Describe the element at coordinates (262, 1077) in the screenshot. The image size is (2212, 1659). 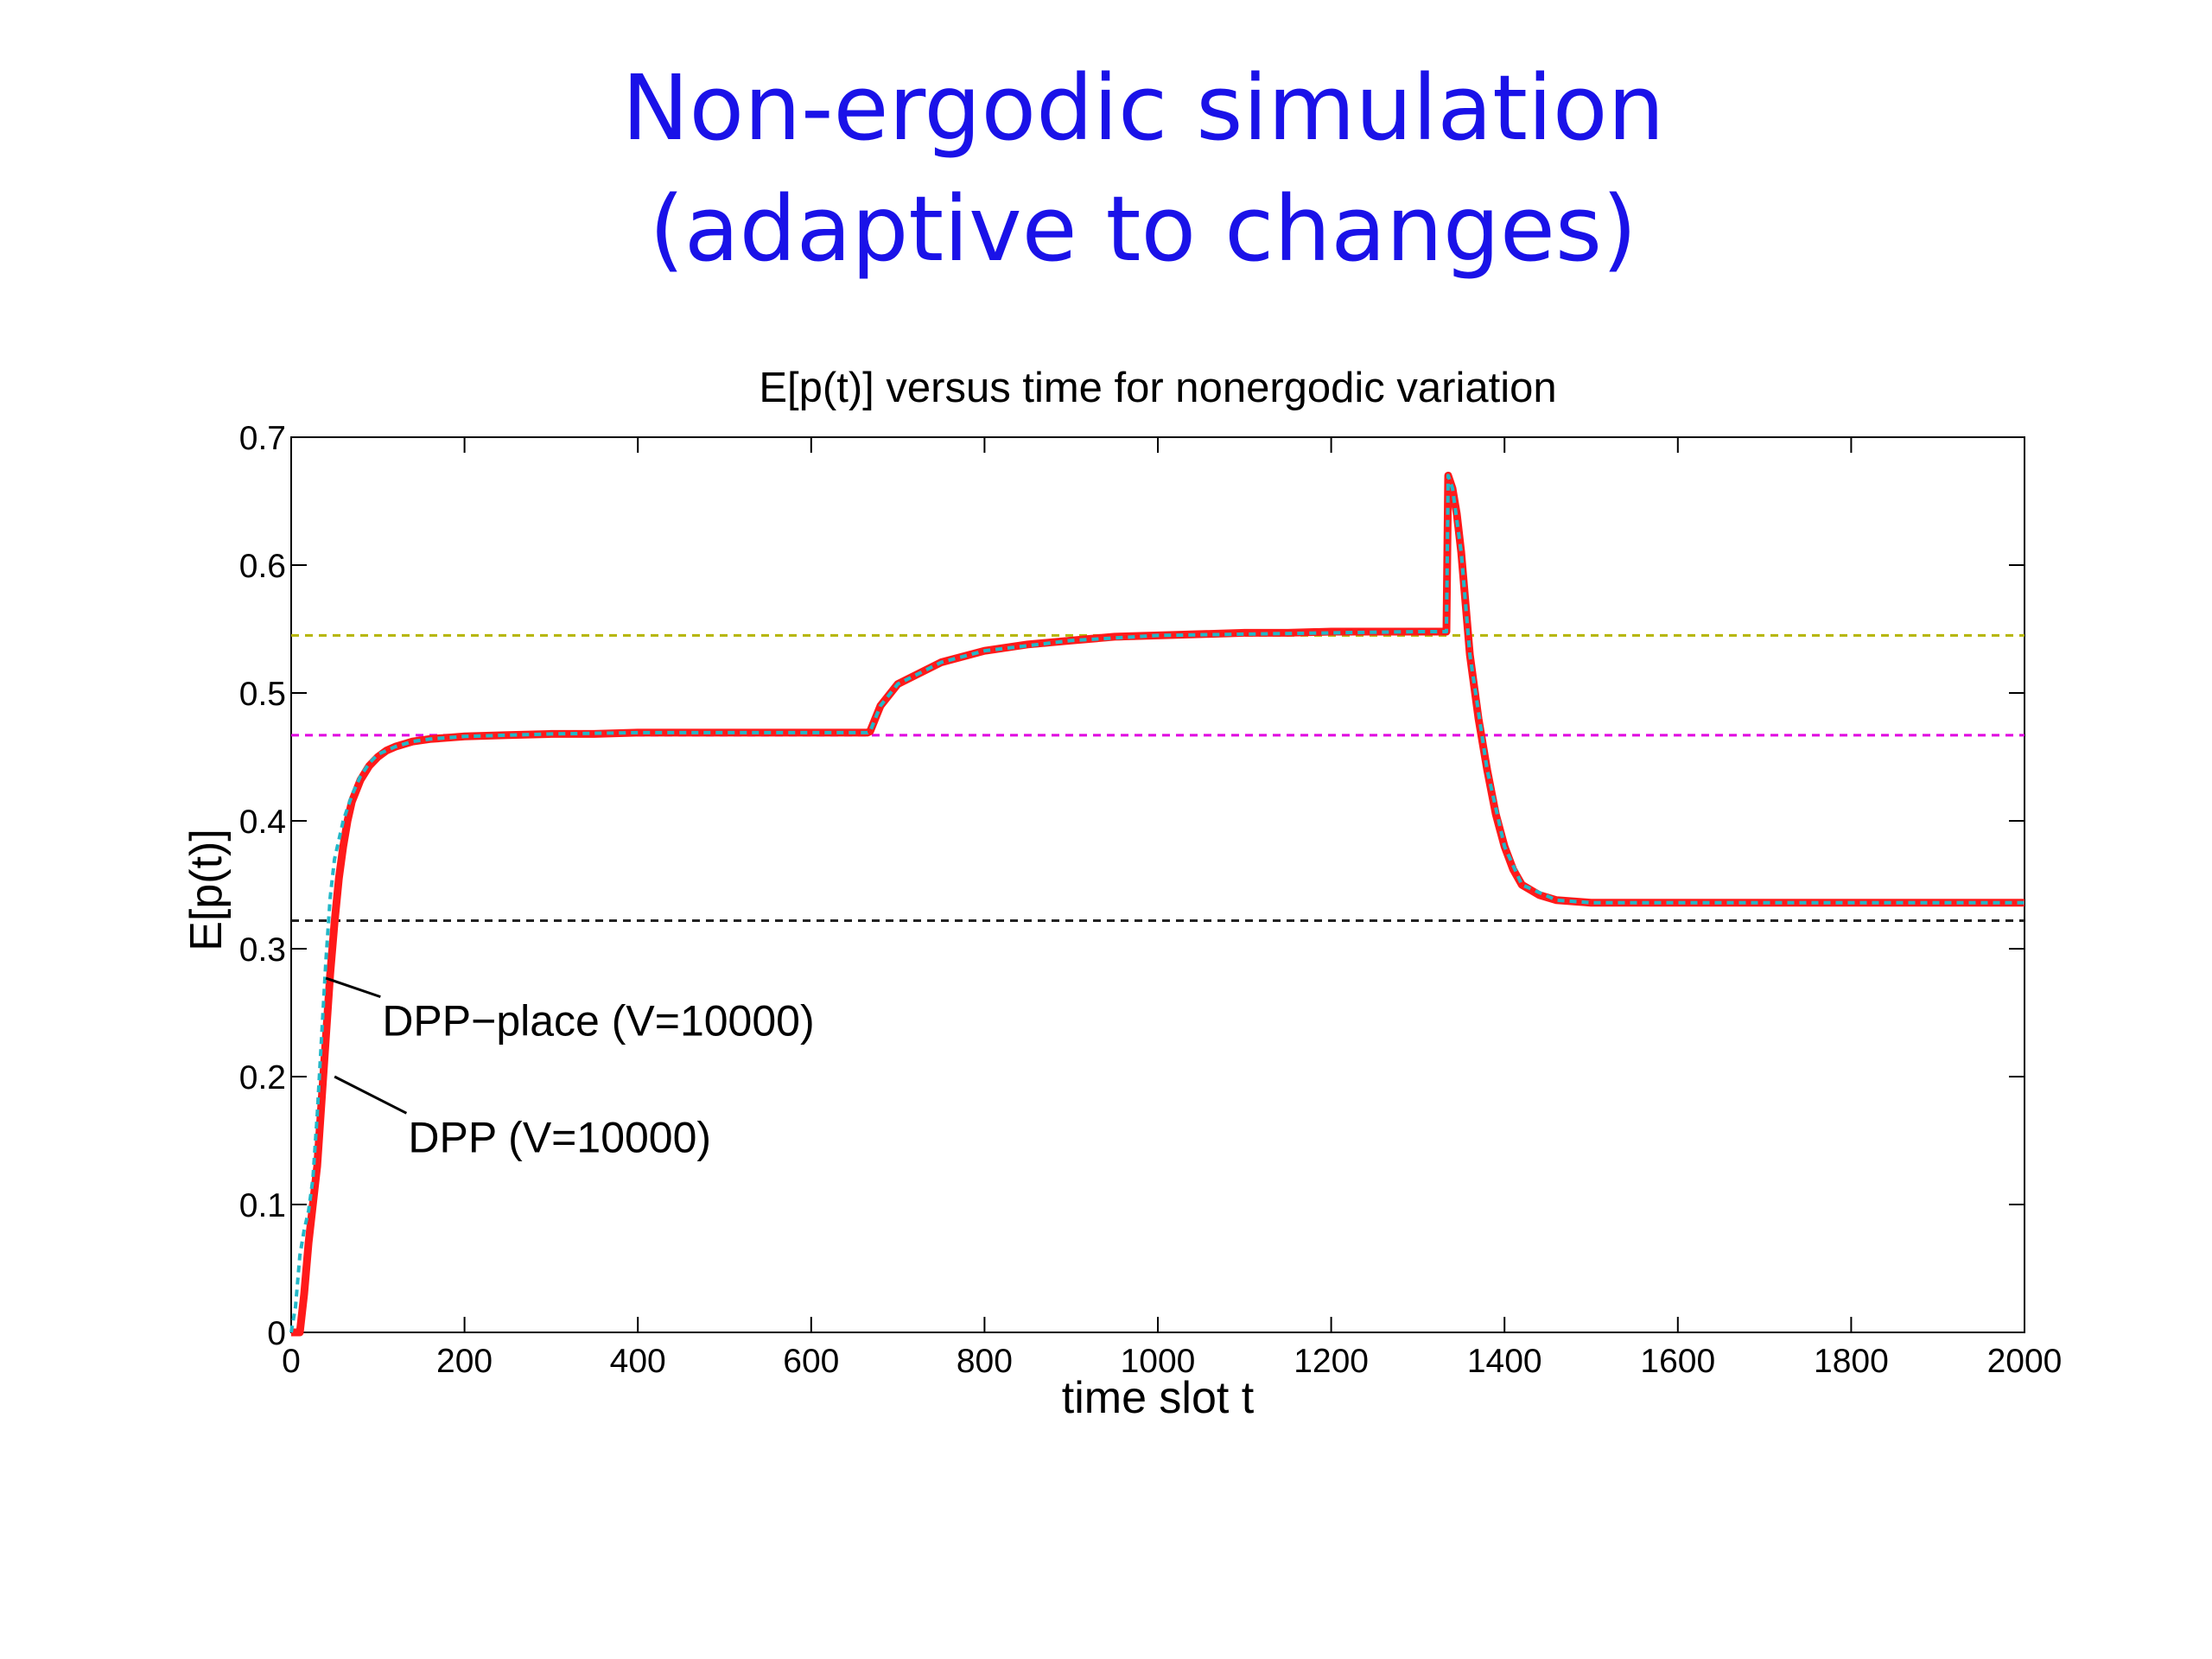
I see `y-tick-label: 0.2` at that location.